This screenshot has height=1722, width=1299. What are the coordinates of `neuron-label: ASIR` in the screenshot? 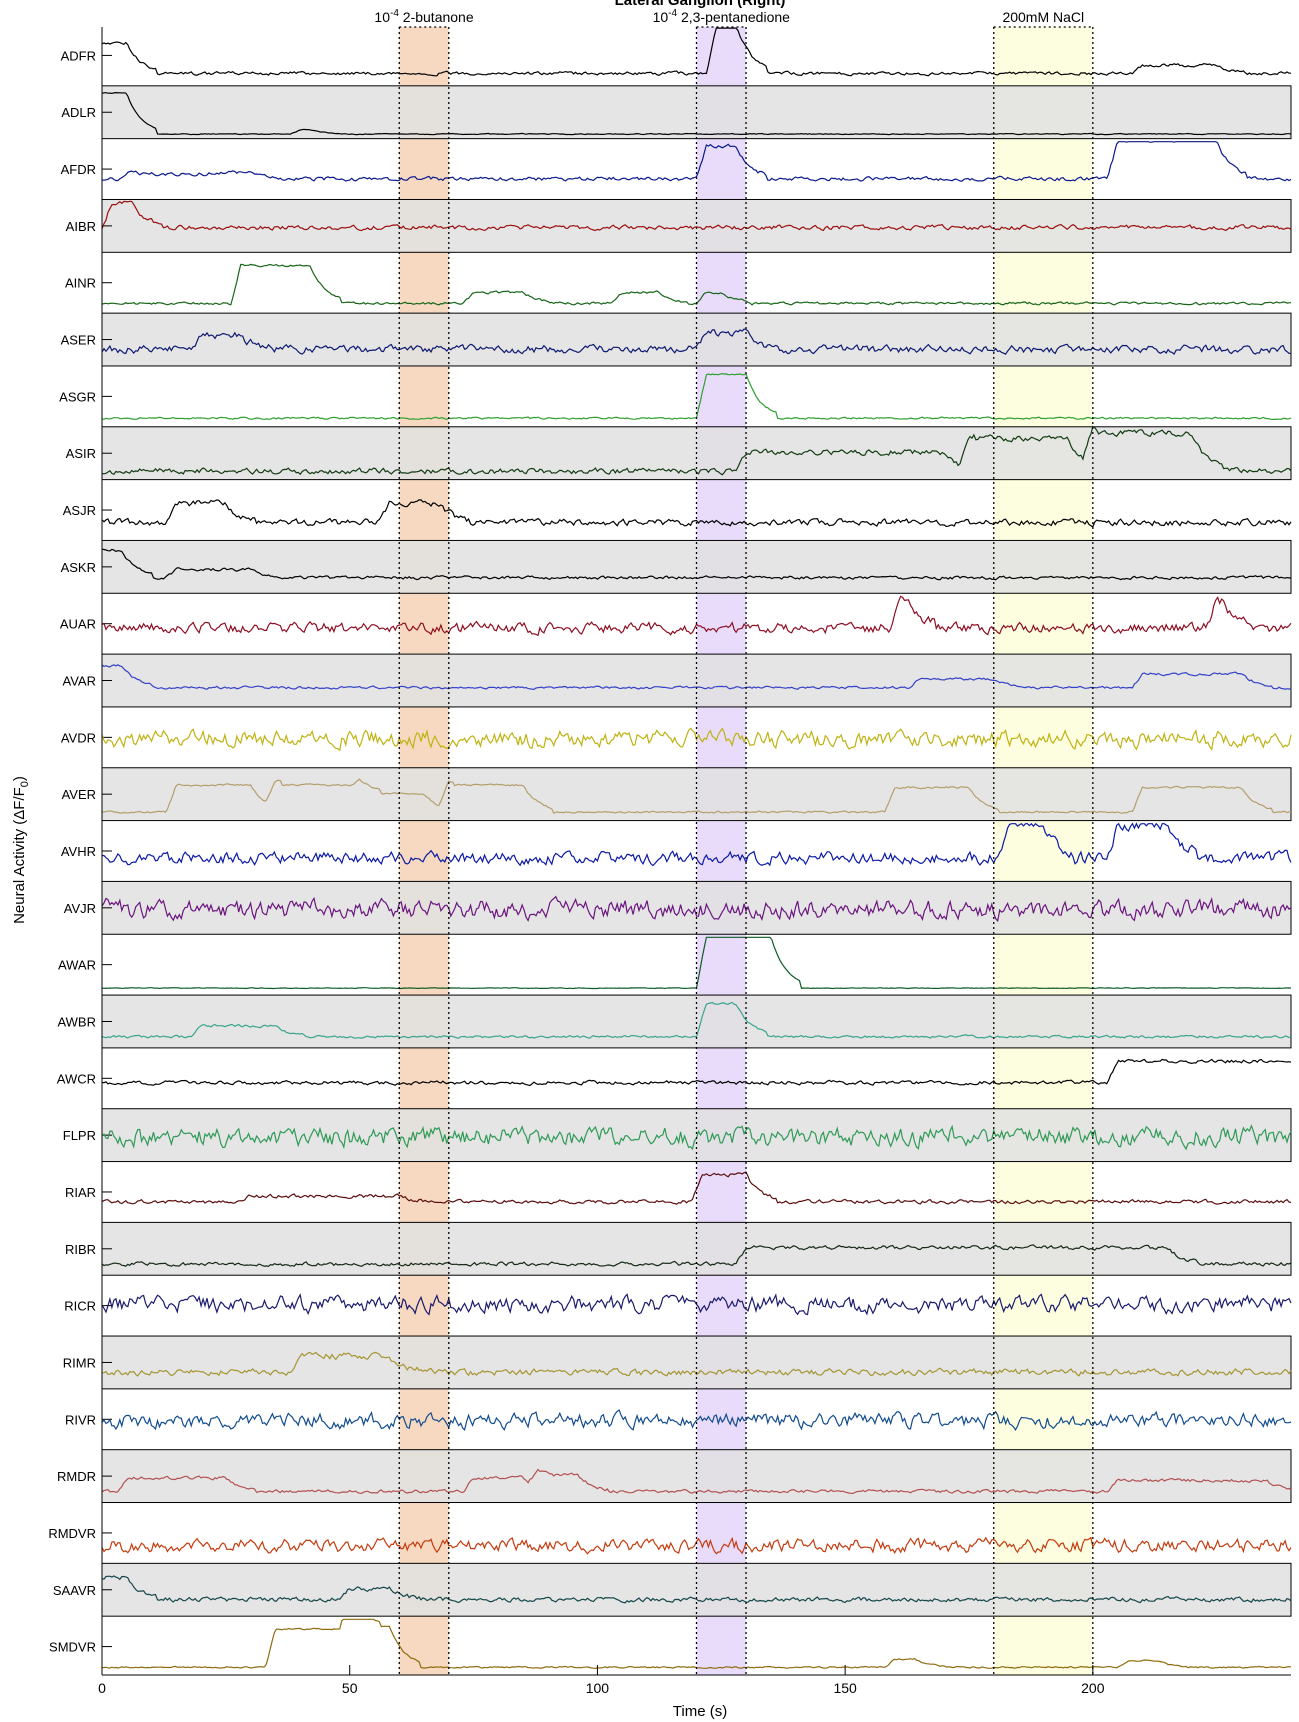 It's located at (81, 453).